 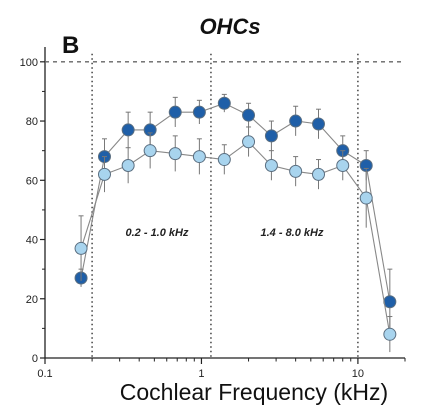 What do you see at coordinates (157, 233) in the screenshot?
I see `region-label-low: 0.2 - 1.0 kHz` at bounding box center [157, 233].